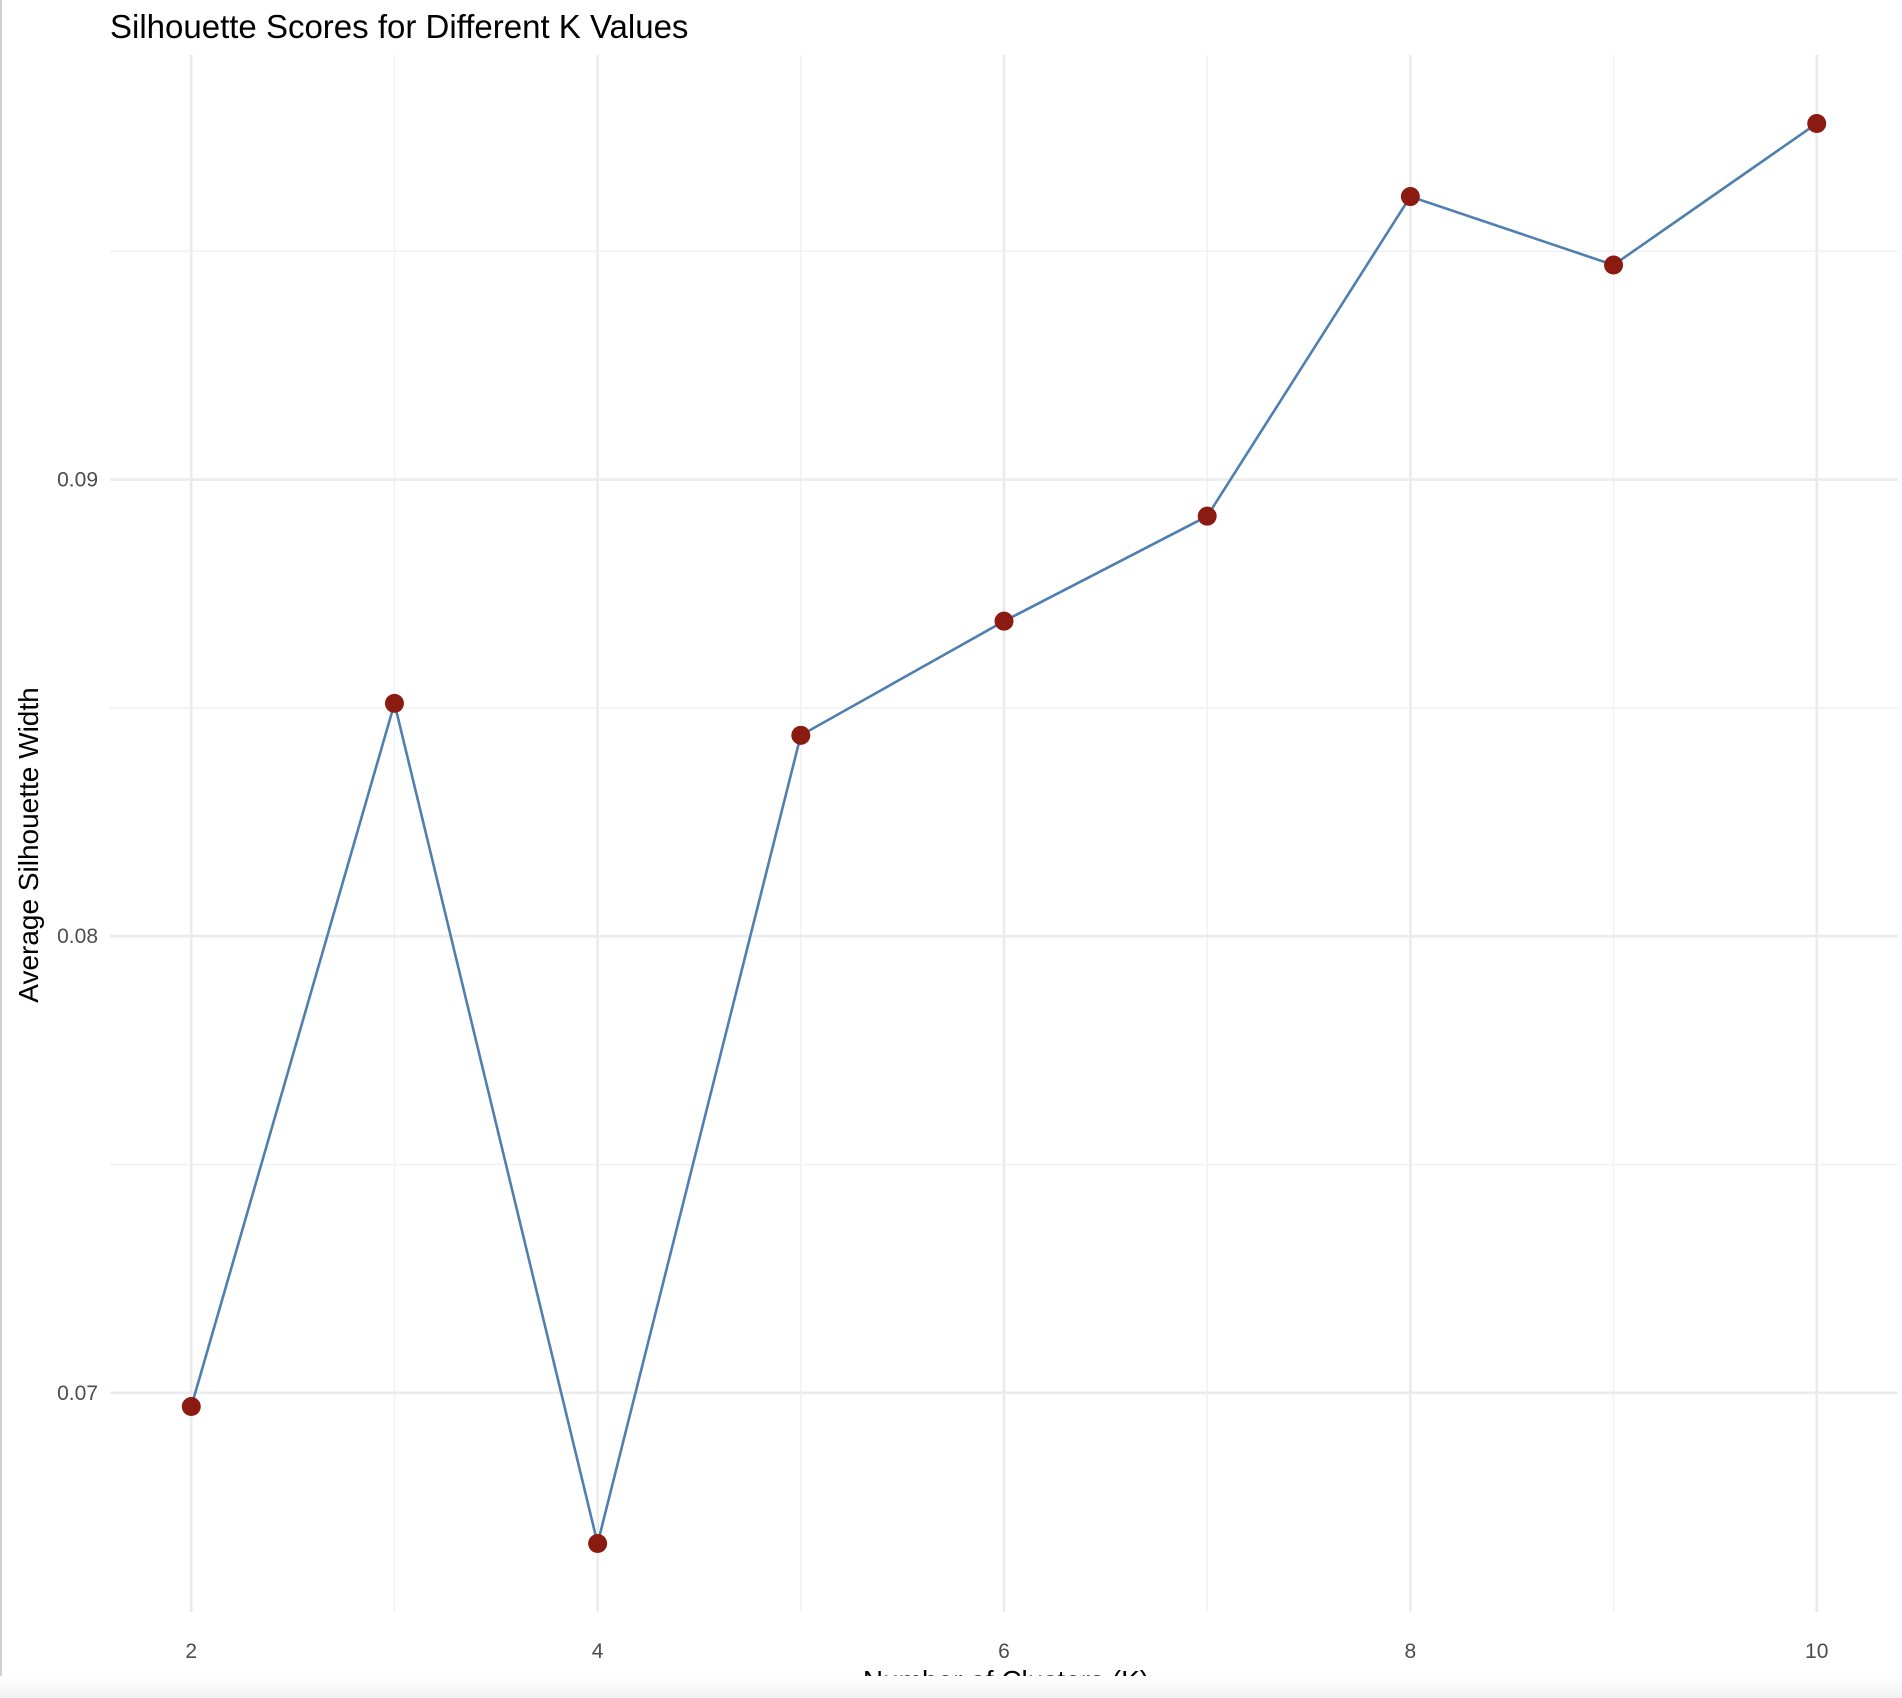 This screenshot has width=1902, height=1698. I want to click on x-tick-label: 6, so click(1004, 1651).